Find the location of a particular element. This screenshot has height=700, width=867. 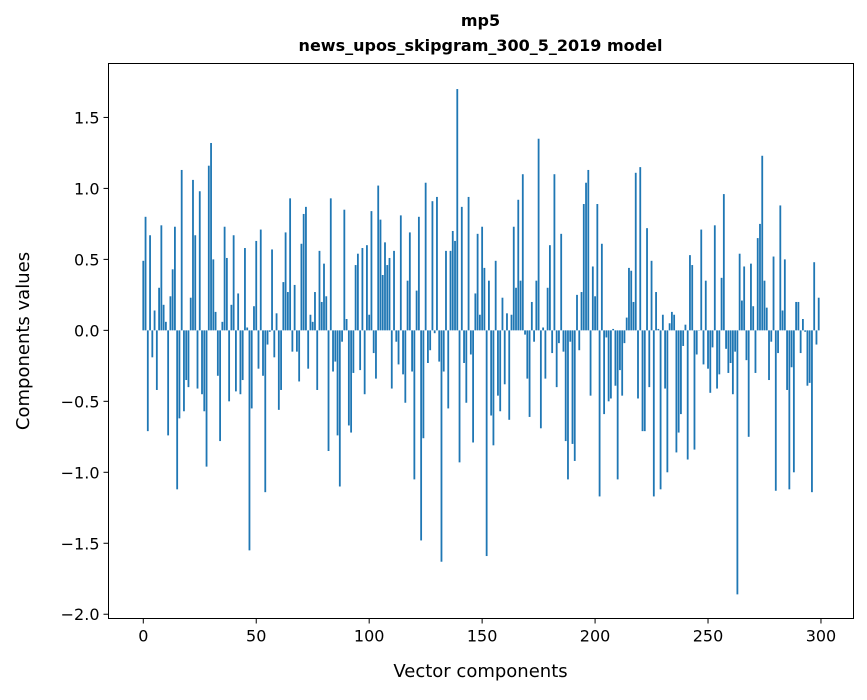

y-tick-label: −1.0 is located at coordinates (80, 472).